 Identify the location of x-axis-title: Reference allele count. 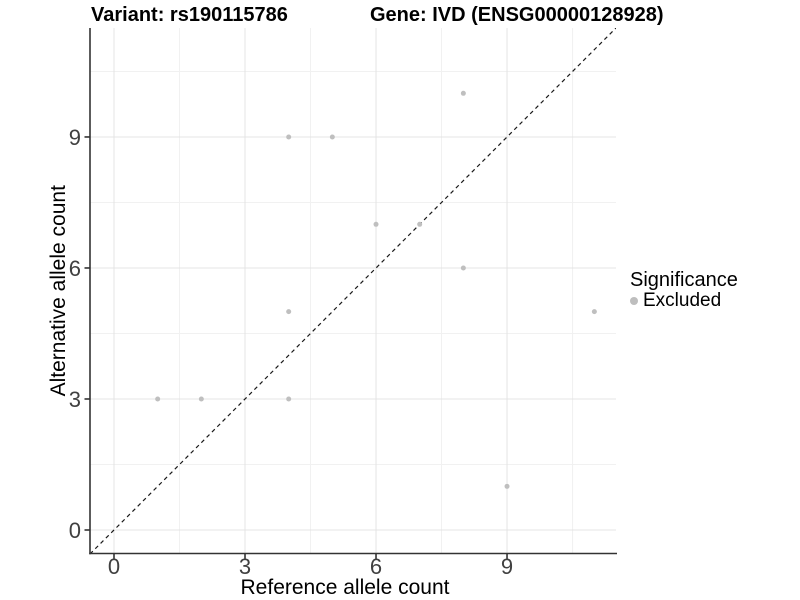
(345, 587).